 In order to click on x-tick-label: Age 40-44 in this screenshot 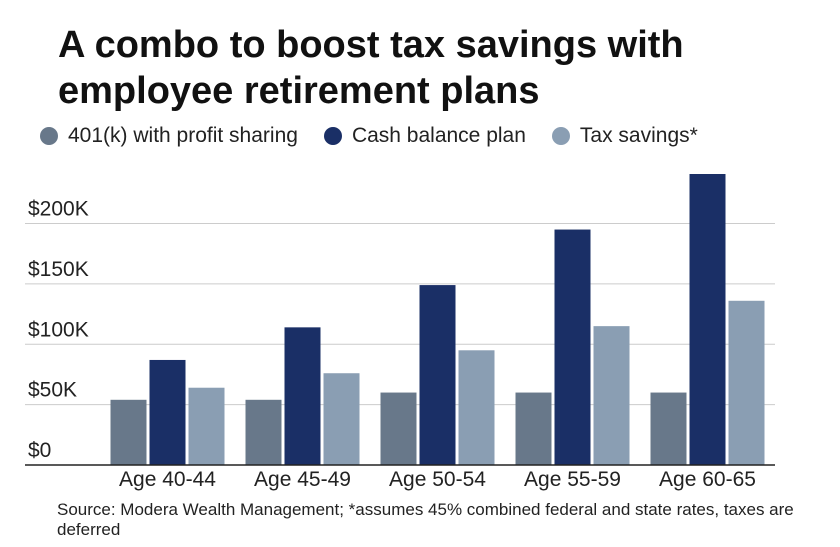, I will do `click(167, 479)`.